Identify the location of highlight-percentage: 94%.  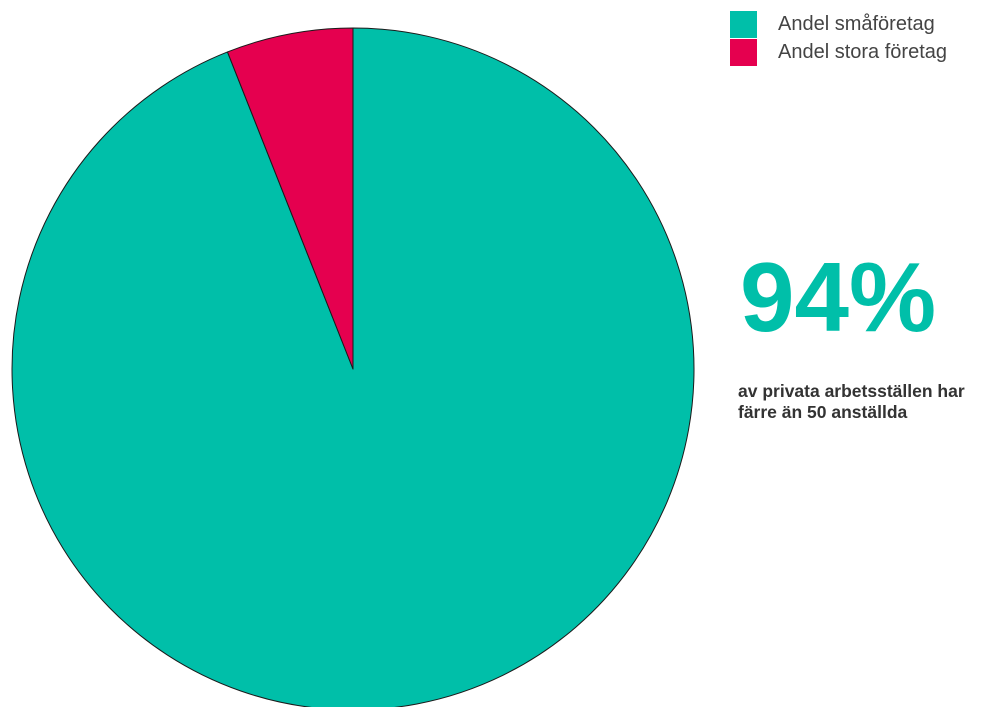
(838, 297).